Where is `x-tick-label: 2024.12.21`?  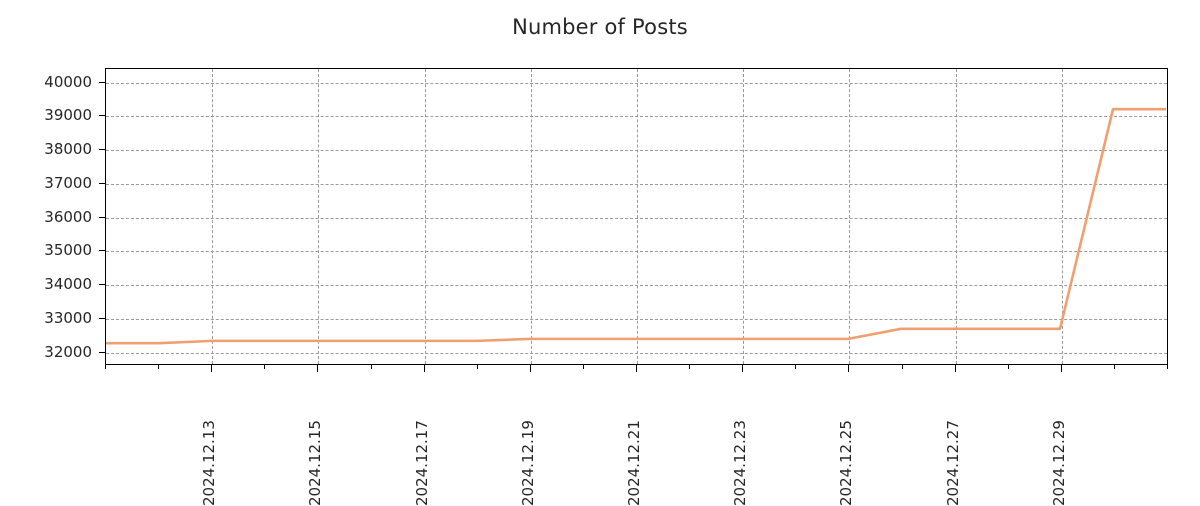
x-tick-label: 2024.12.21 is located at coordinates (634, 463).